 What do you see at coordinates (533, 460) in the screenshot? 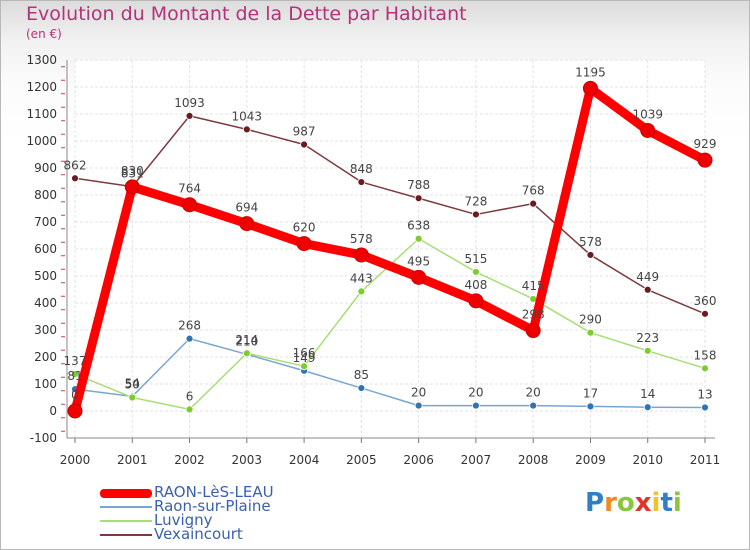
I see `x-tick-label: 2008` at bounding box center [533, 460].